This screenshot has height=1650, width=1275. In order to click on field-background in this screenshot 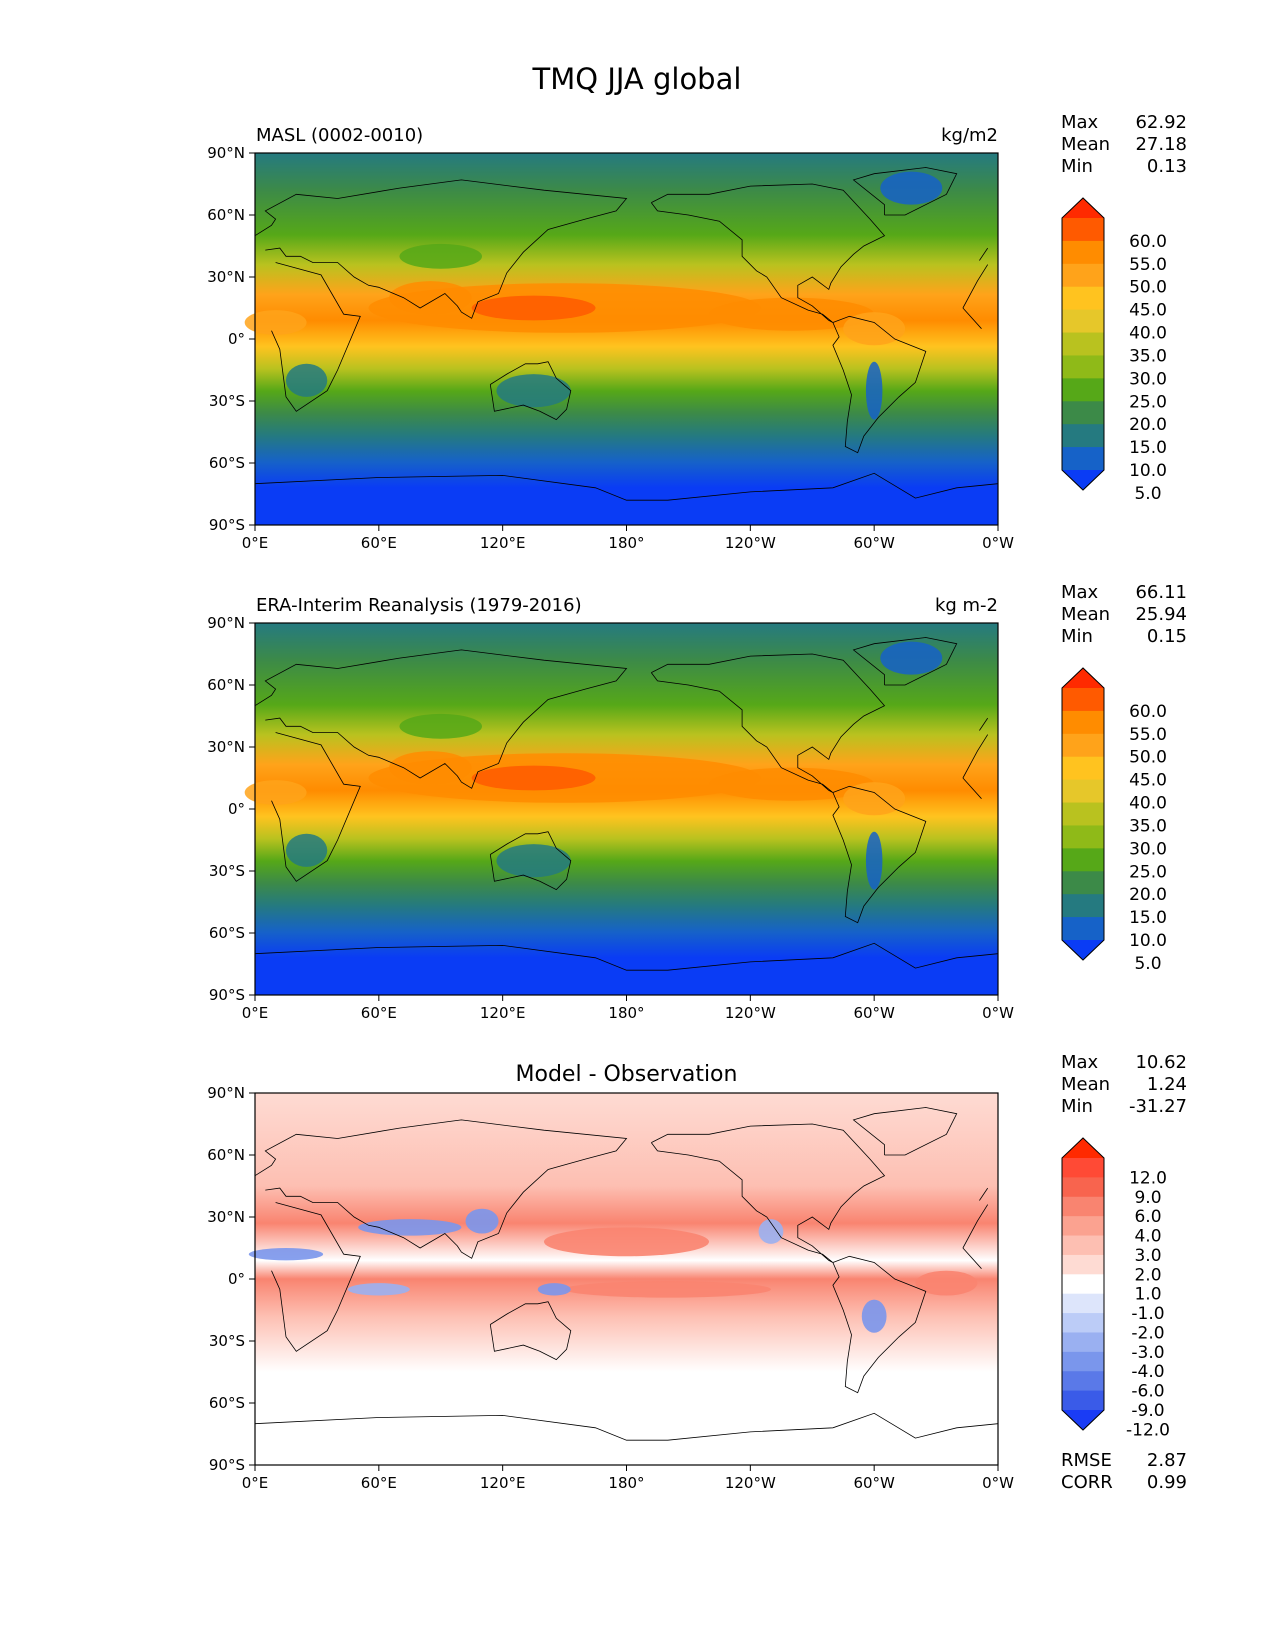, I will do `click(626, 1279)`.